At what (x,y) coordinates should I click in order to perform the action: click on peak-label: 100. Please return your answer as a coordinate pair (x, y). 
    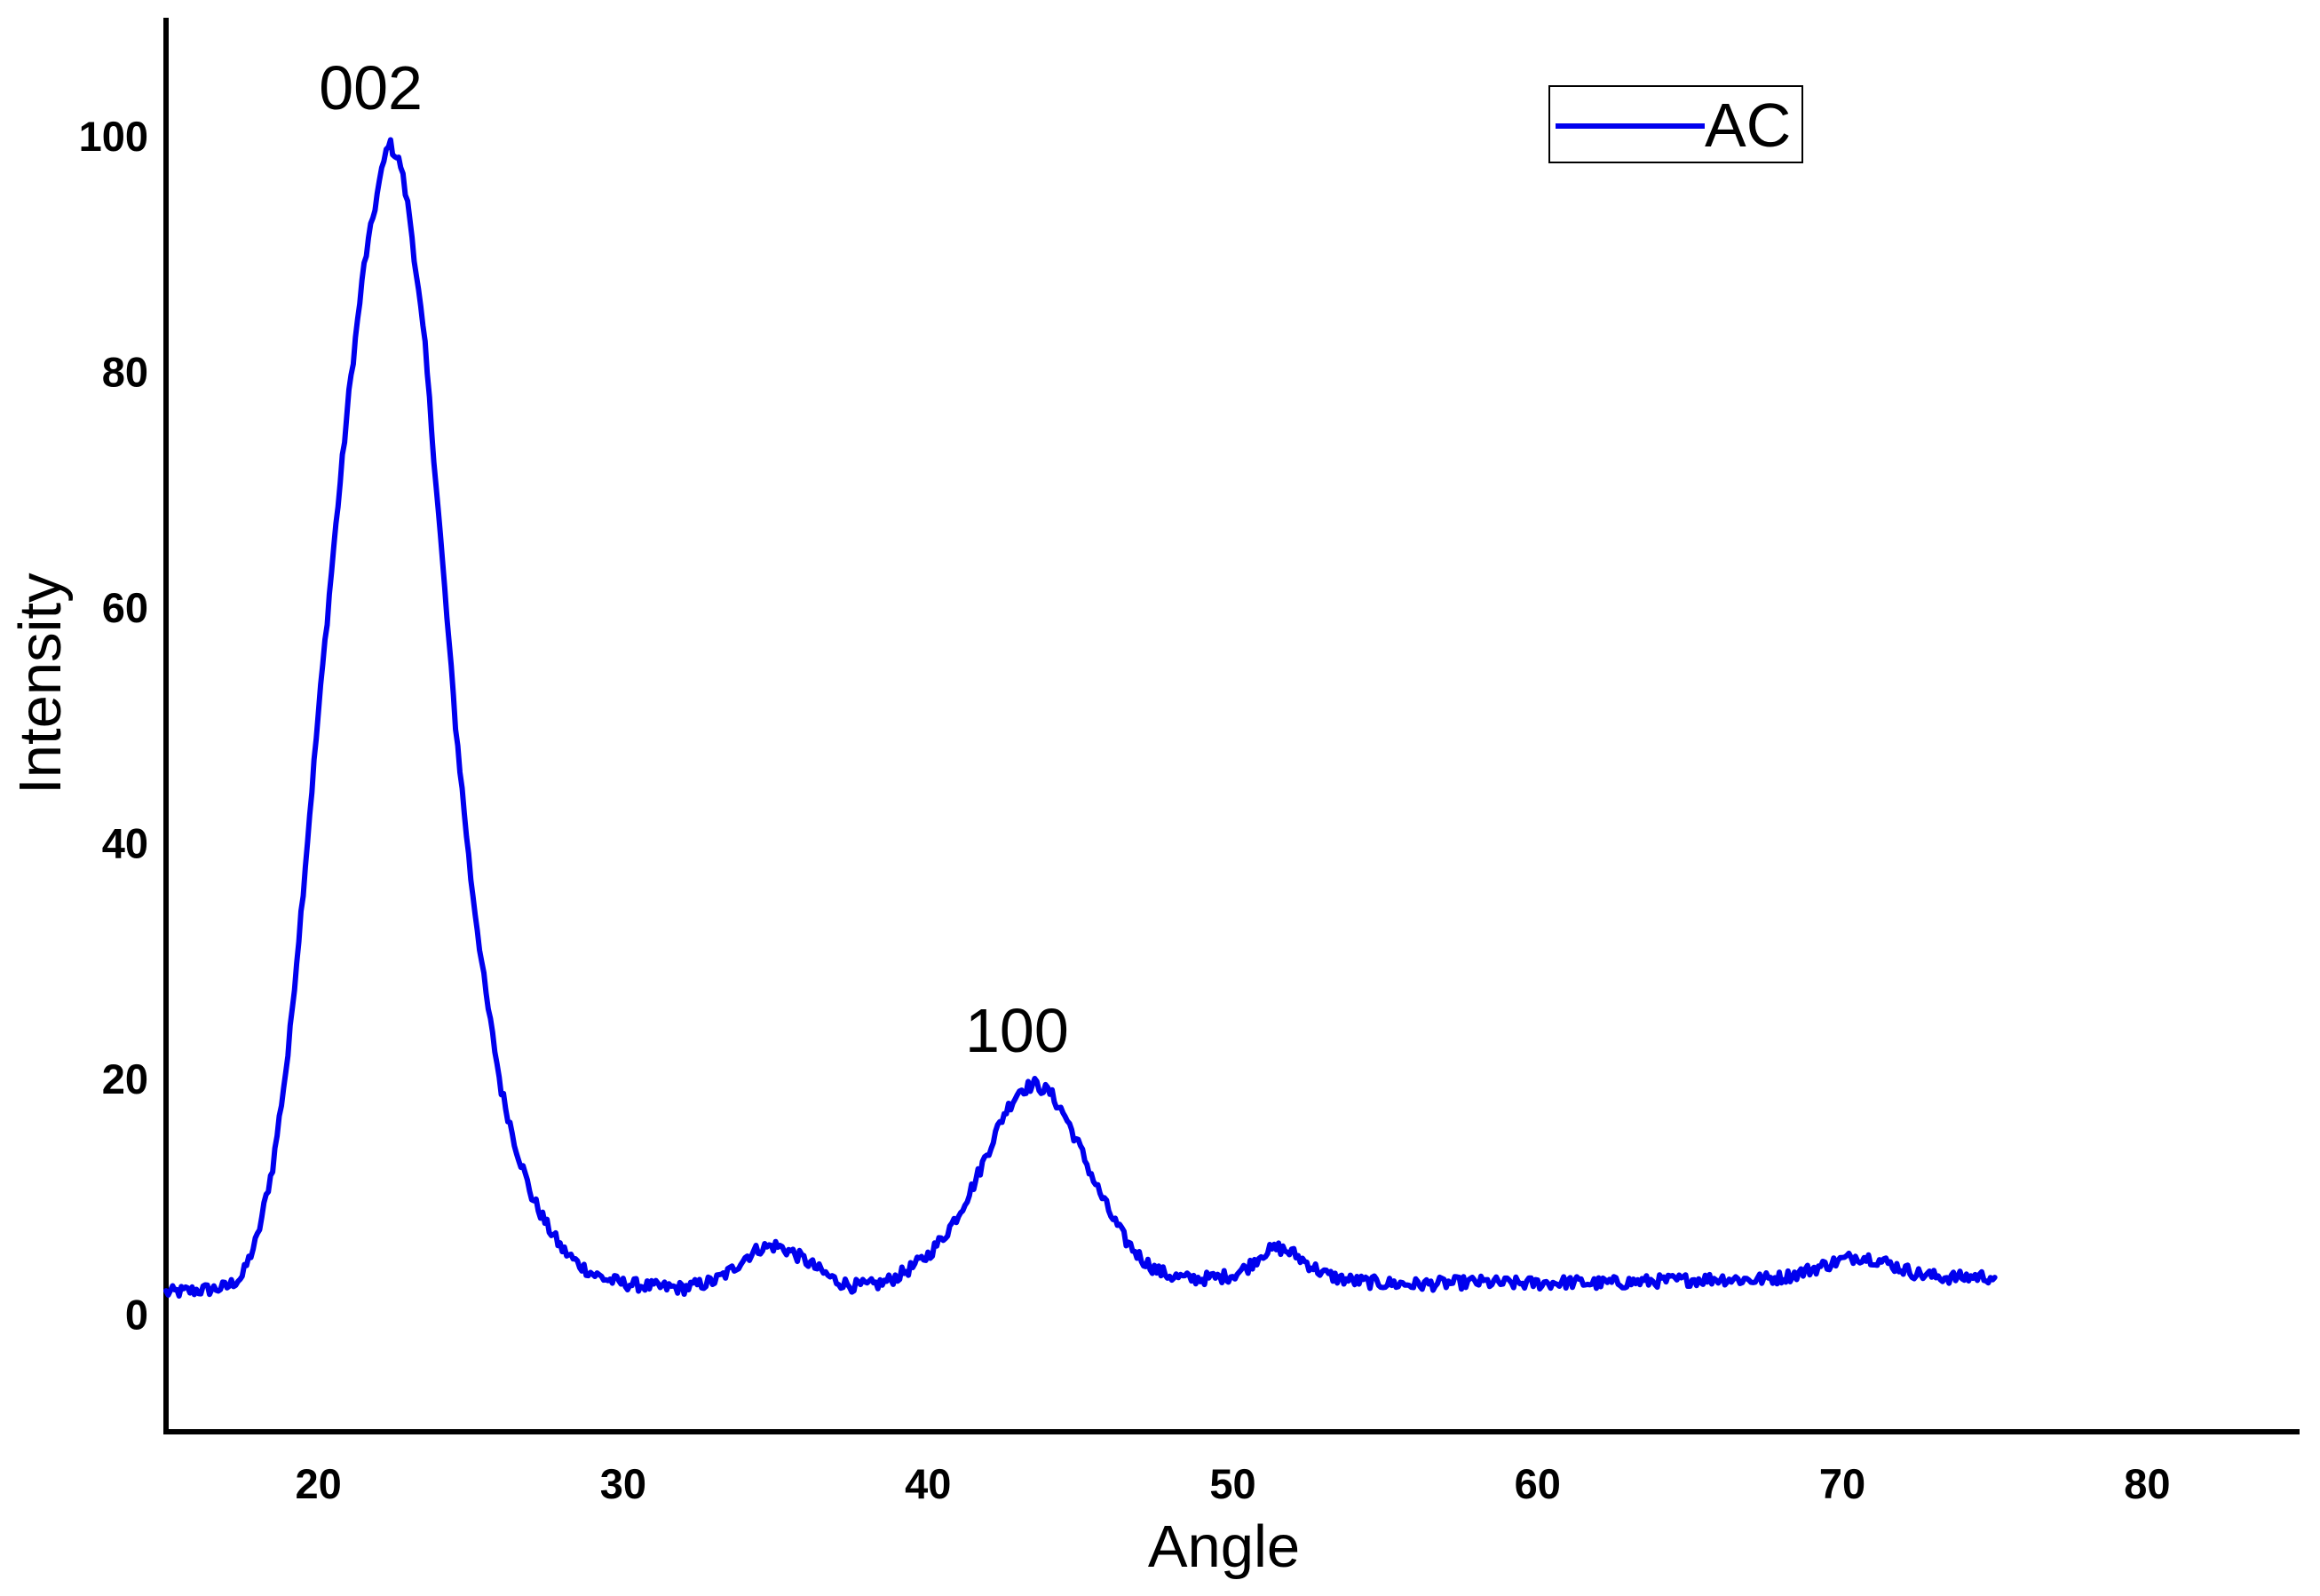
    Looking at the image, I should click on (1017, 1030).